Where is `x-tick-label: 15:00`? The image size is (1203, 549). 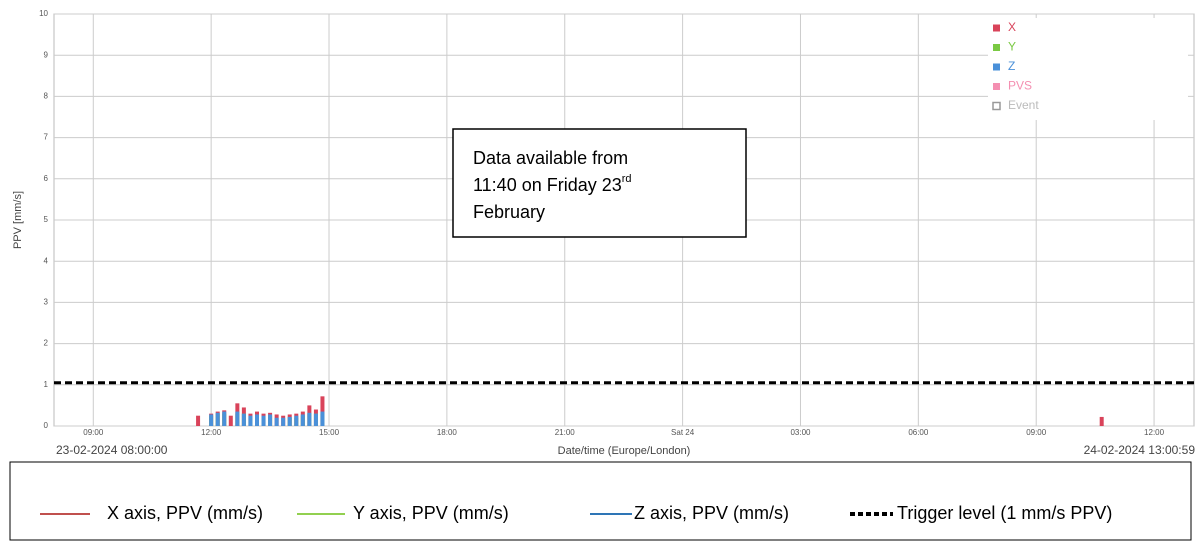
x-tick-label: 15:00 is located at coordinates (329, 432).